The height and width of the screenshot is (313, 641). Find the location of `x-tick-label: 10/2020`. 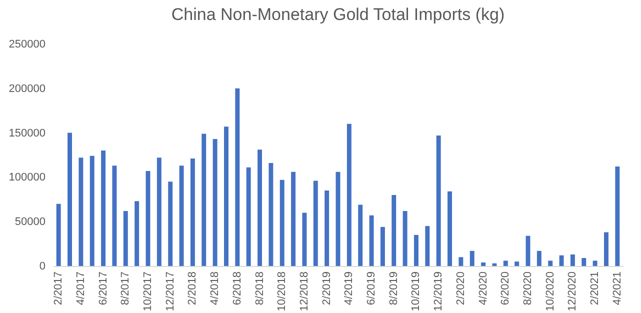

x-tick-label: 10/2020 is located at coordinates (550, 292).